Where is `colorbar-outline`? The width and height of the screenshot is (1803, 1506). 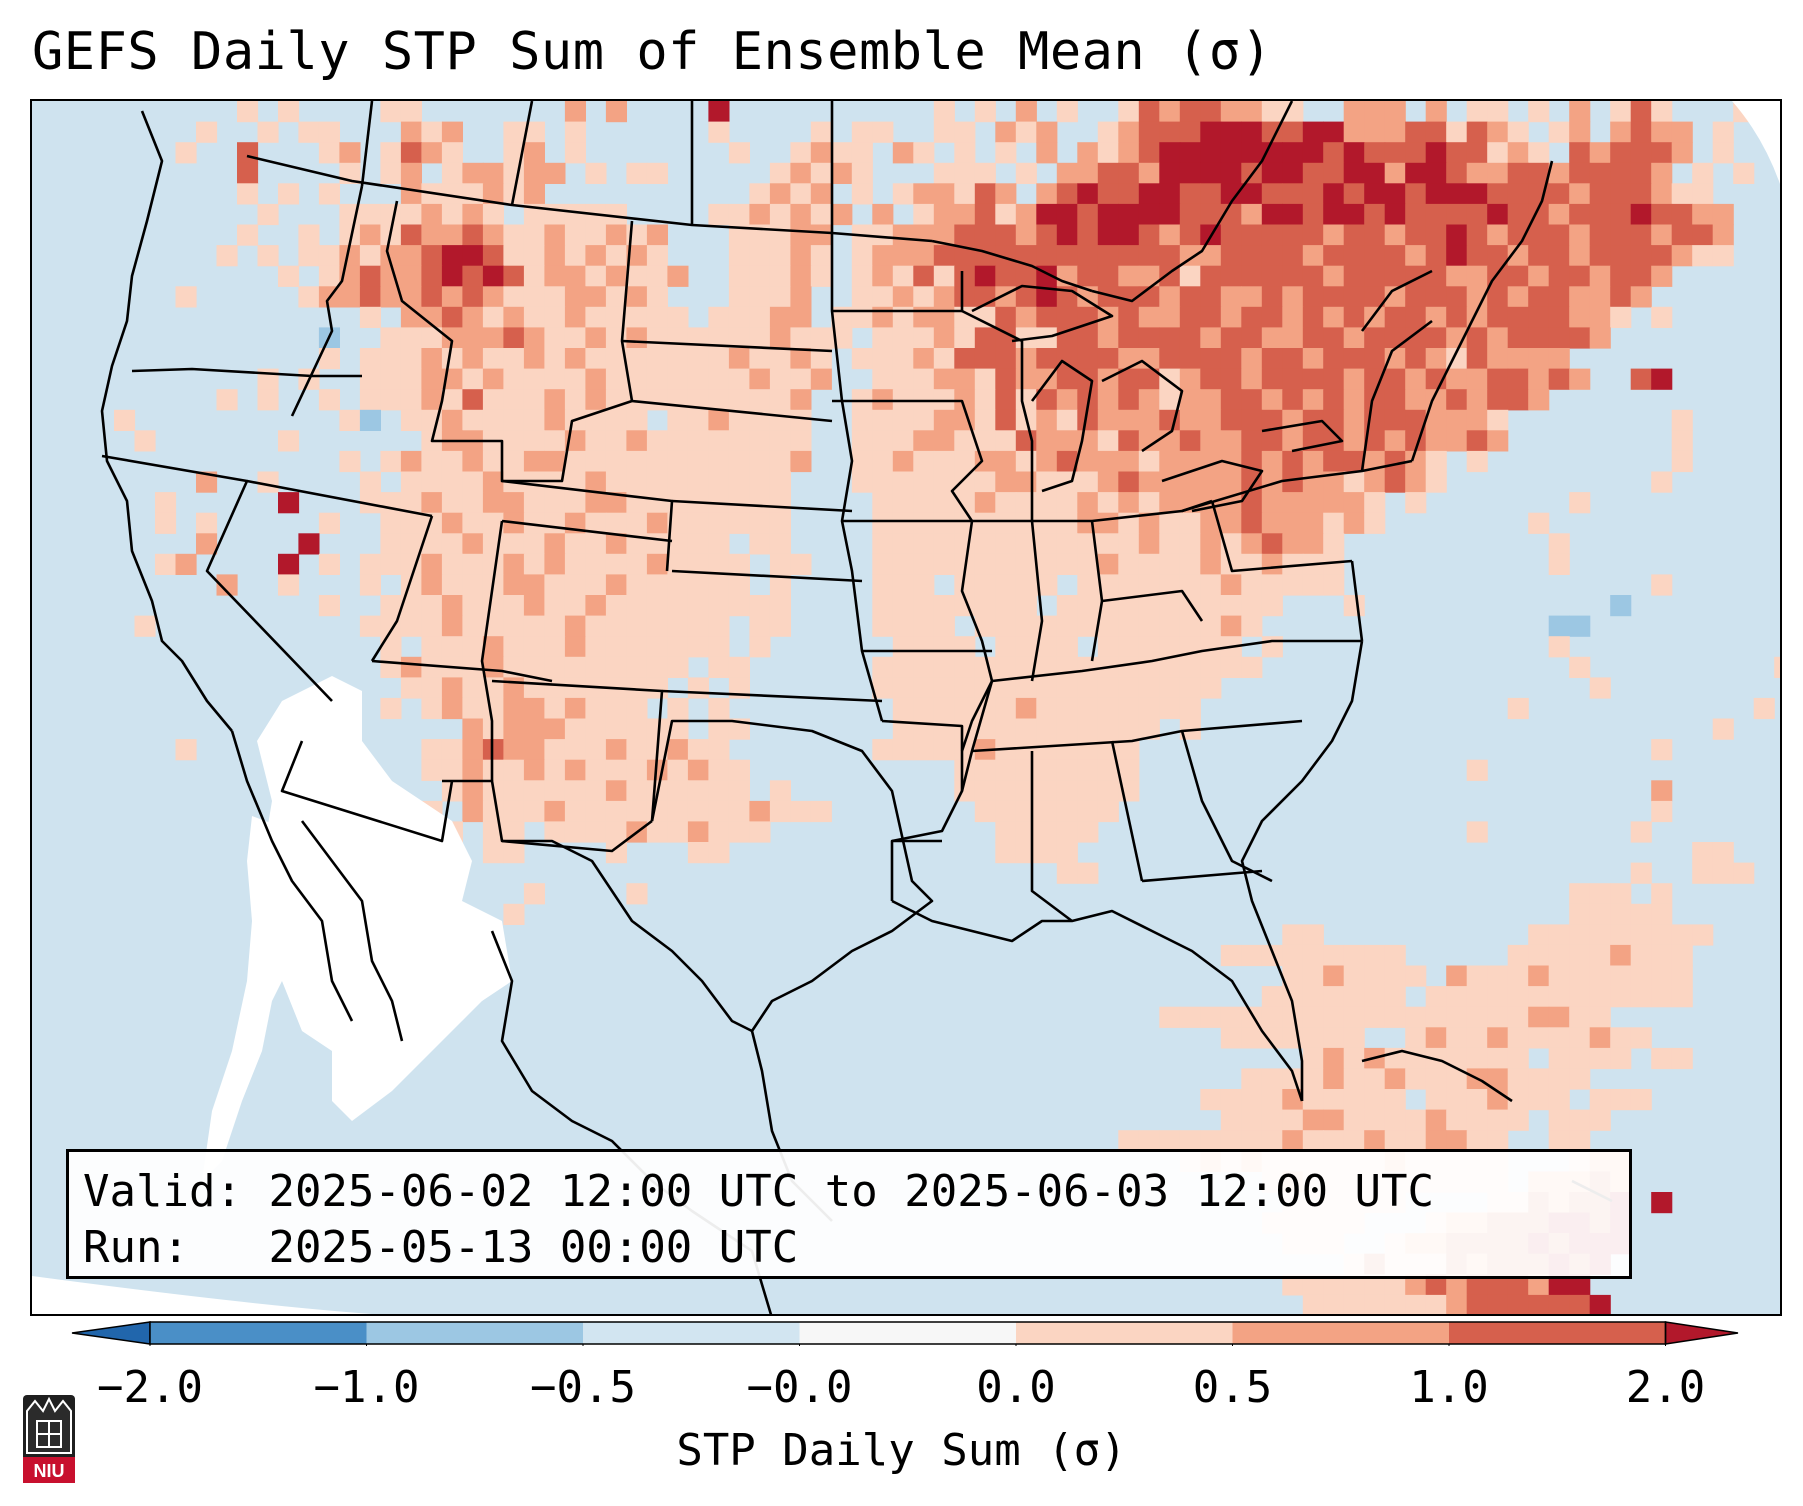
colorbar-outline is located at coordinates (908, 1333).